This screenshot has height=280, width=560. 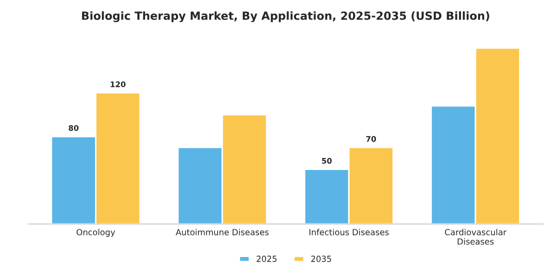 I want to click on legend-label: 2025, so click(x=266, y=259).